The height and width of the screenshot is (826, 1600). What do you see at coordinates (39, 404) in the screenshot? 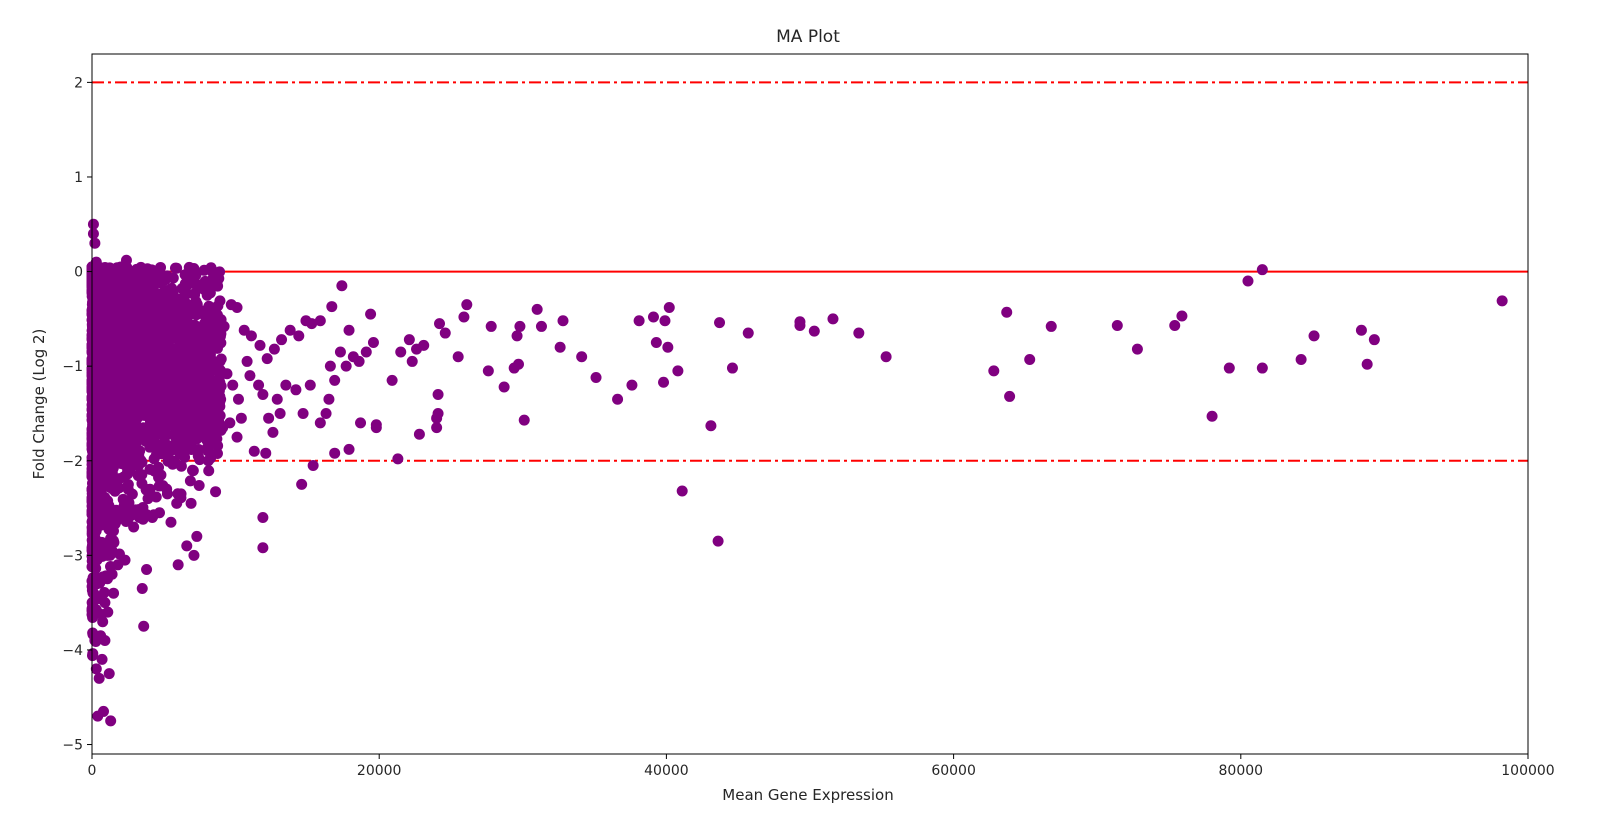
I see `y-axis-label: Fold Change (Log 2)` at bounding box center [39, 404].